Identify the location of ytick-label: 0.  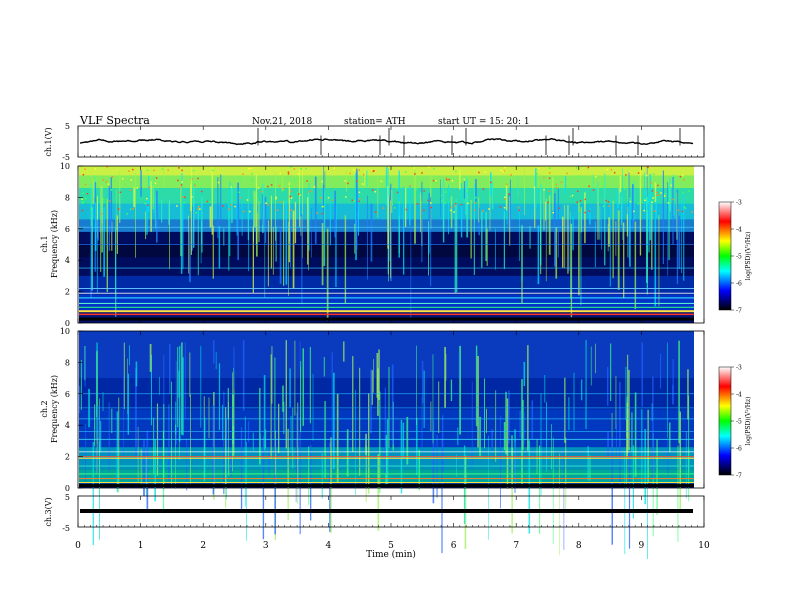
(67, 323).